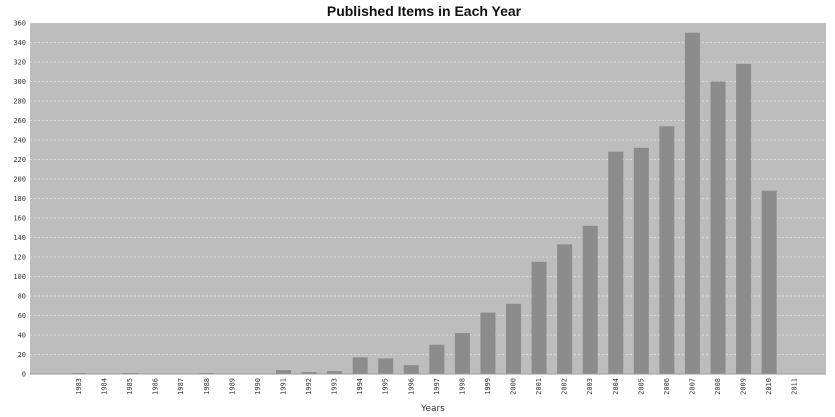  Describe the element at coordinates (19, 277) in the screenshot. I see `y-tick-label: 100` at that location.